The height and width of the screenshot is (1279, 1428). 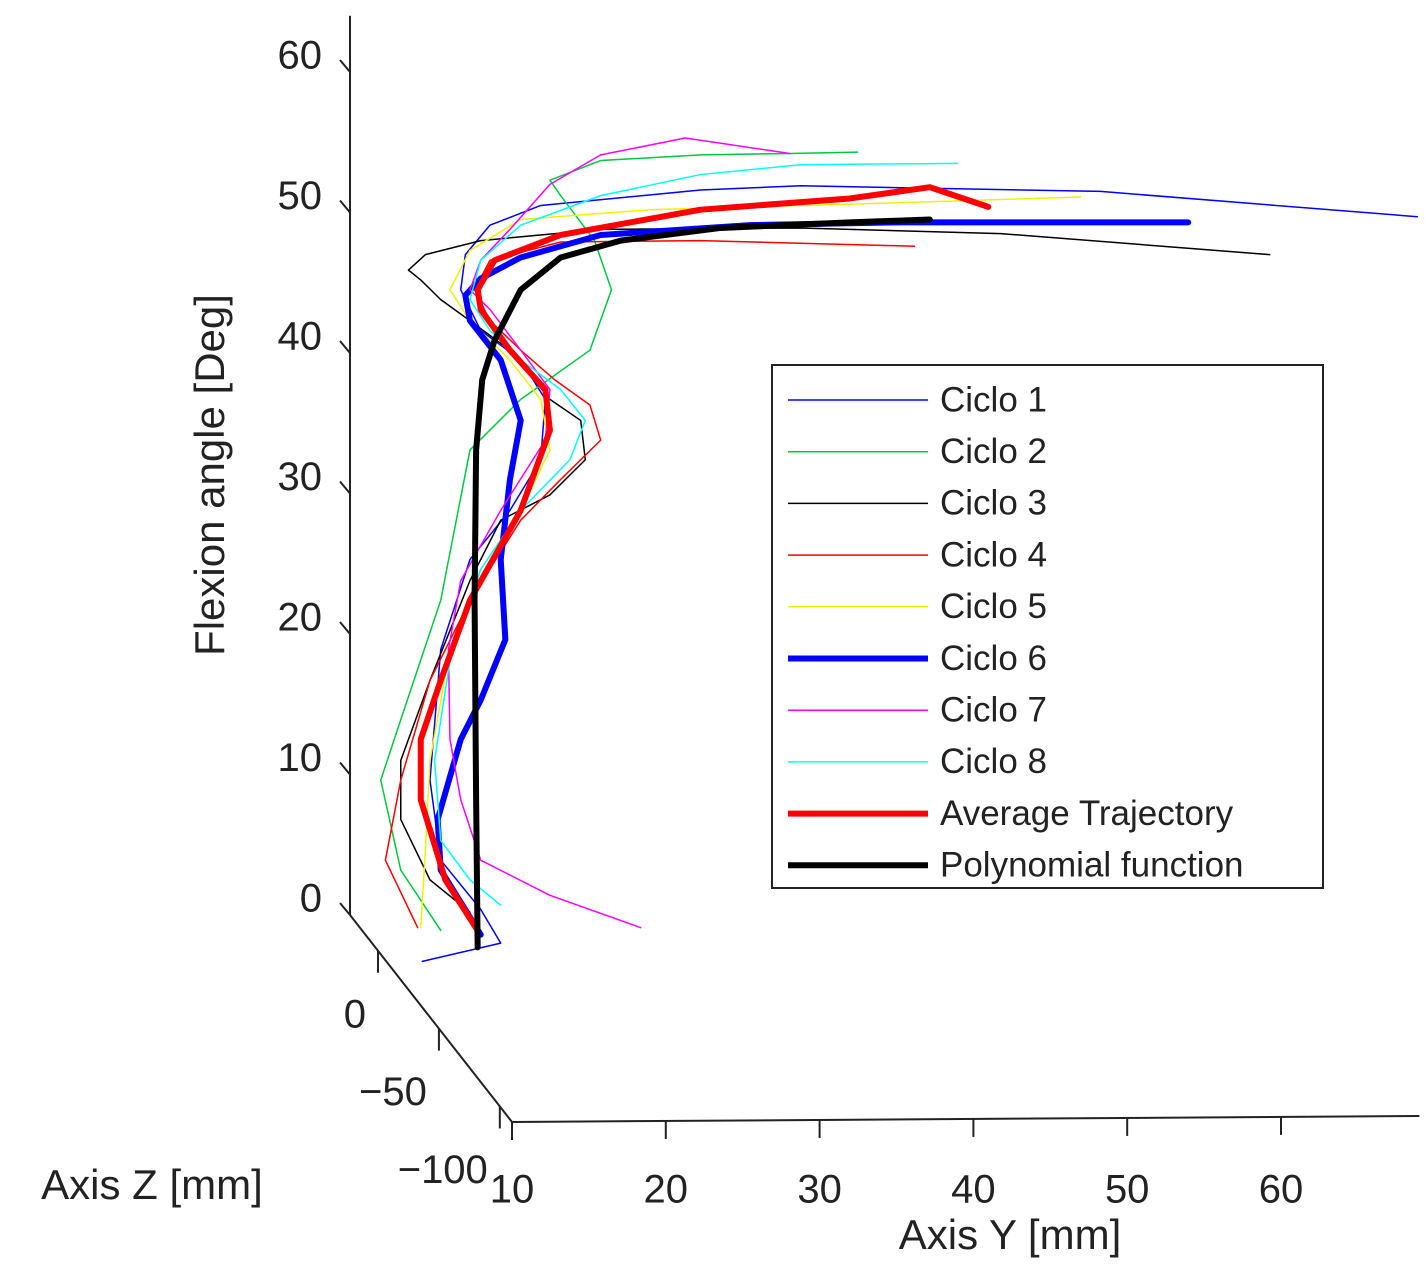 I want to click on z-axis-label: Axis Z [mm], so click(x=152, y=1184).